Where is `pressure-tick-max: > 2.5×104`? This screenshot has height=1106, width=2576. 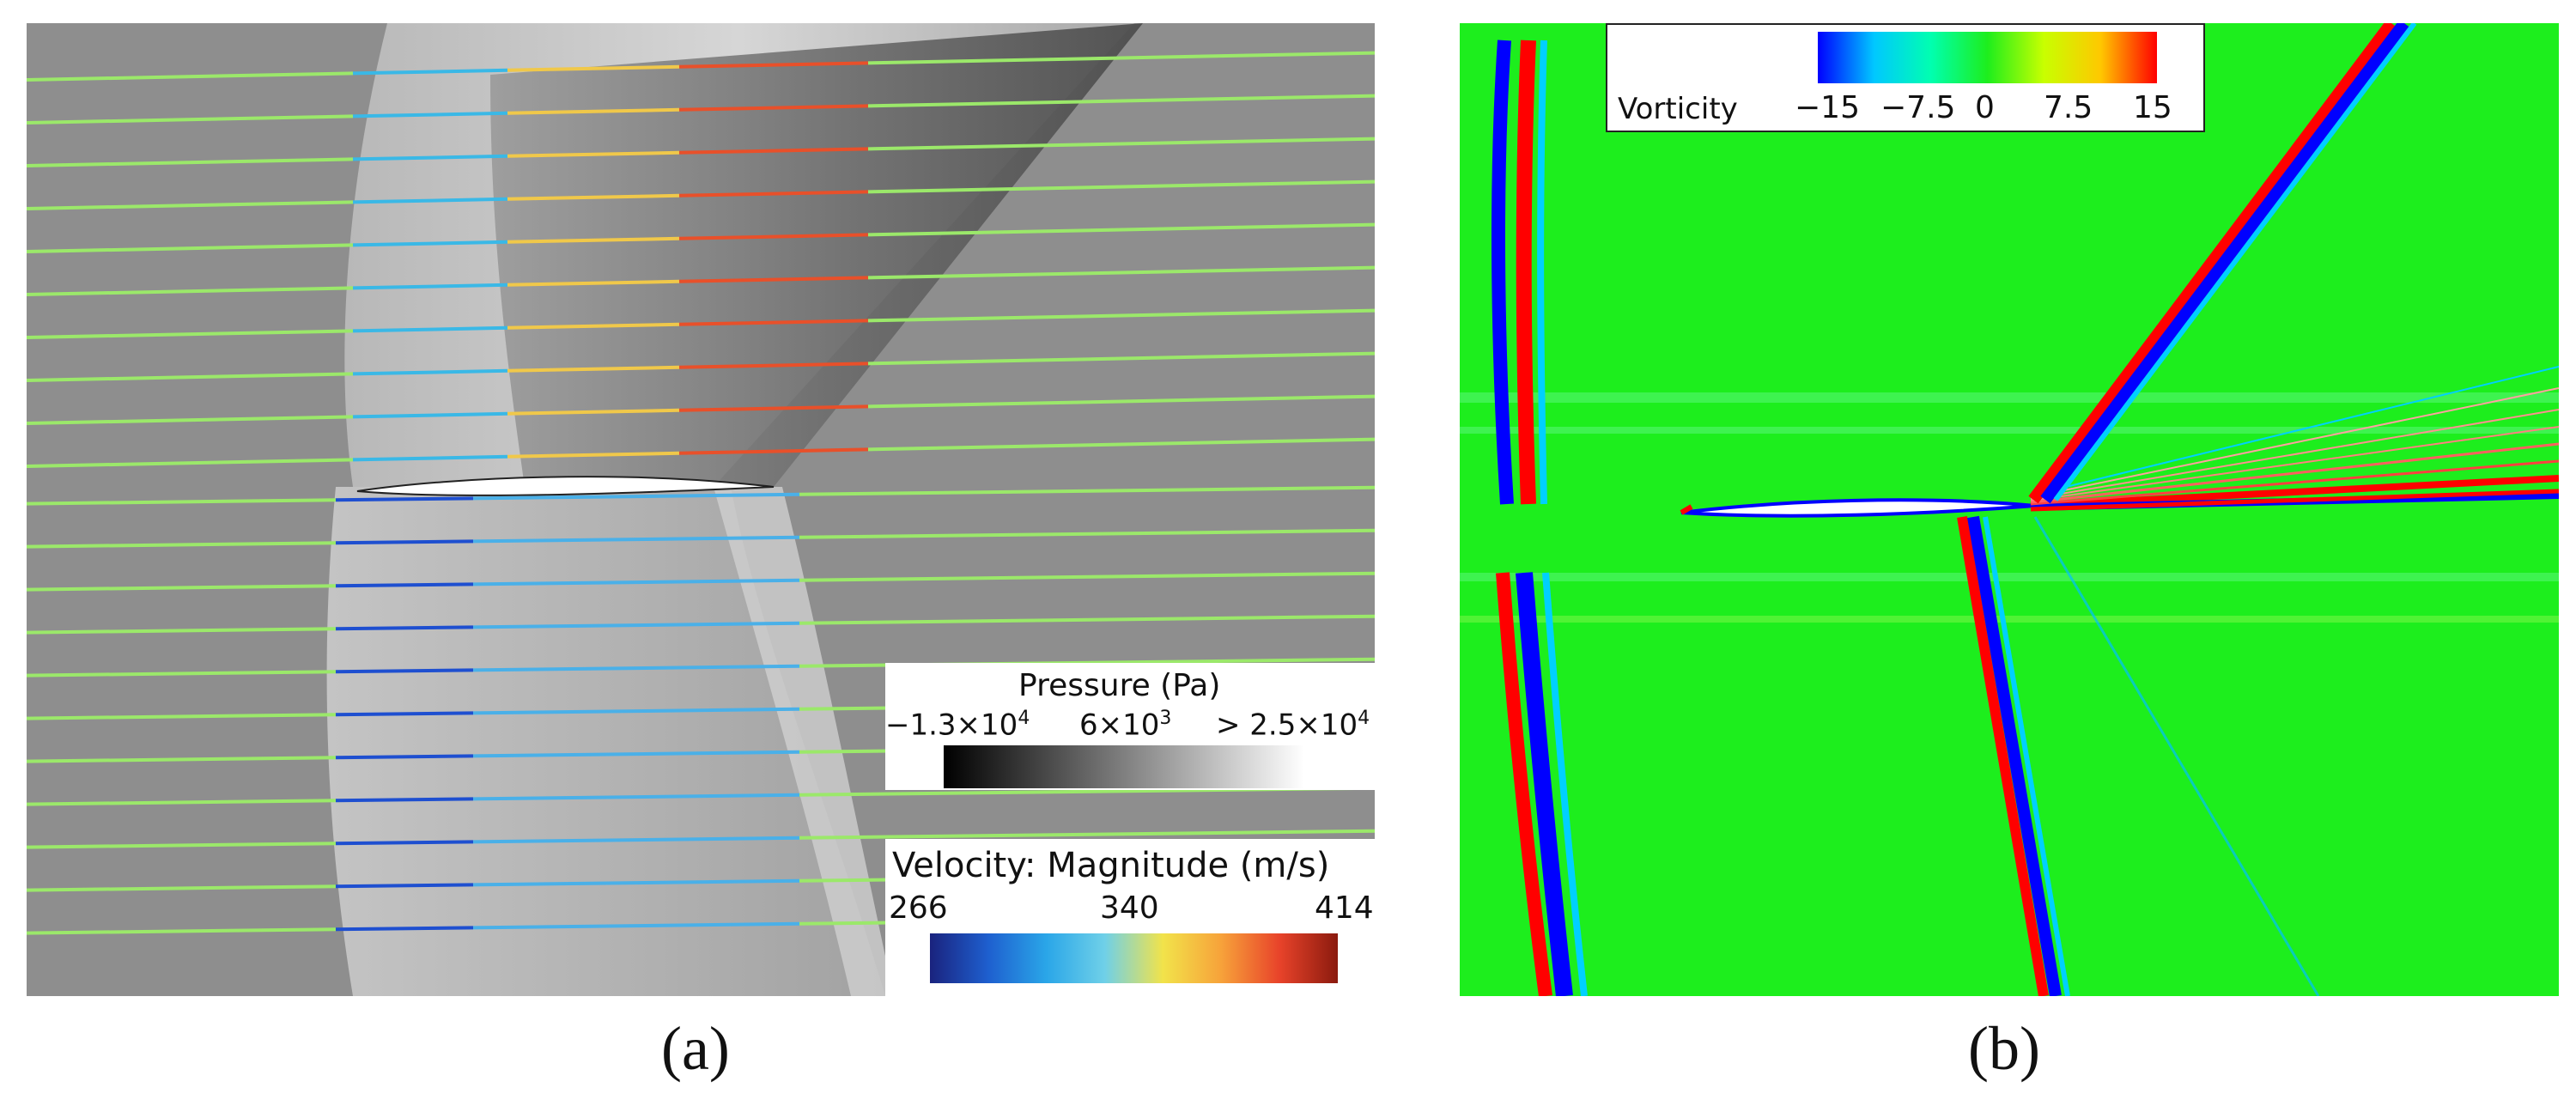
pressure-tick-max: > 2.5×104 is located at coordinates (1293, 725).